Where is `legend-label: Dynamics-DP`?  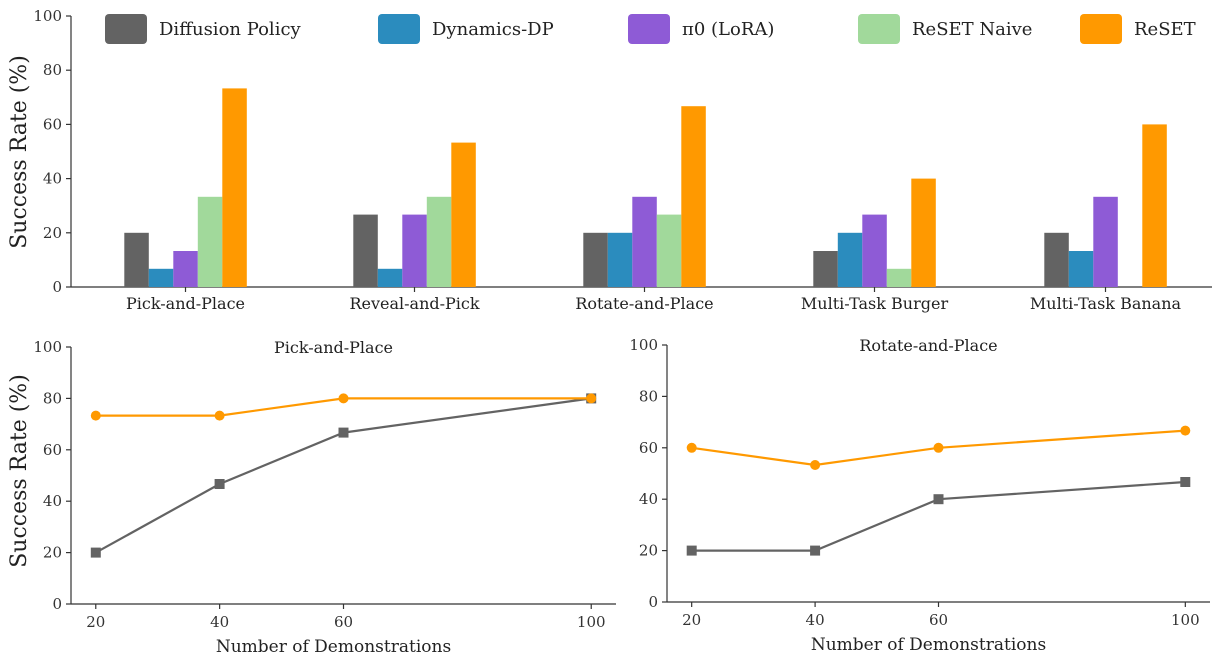
legend-label: Dynamics-DP is located at coordinates (493, 29).